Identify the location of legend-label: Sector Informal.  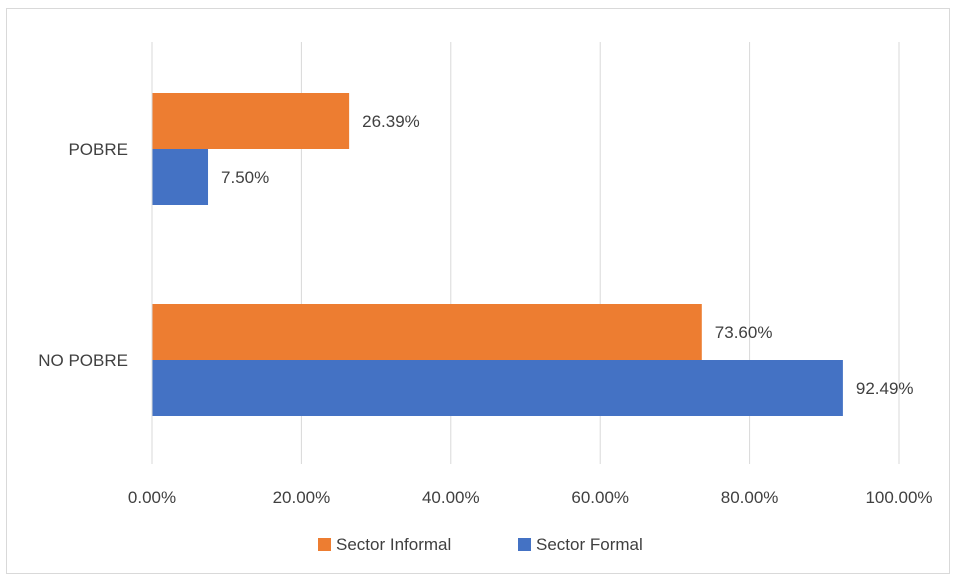
(393, 544).